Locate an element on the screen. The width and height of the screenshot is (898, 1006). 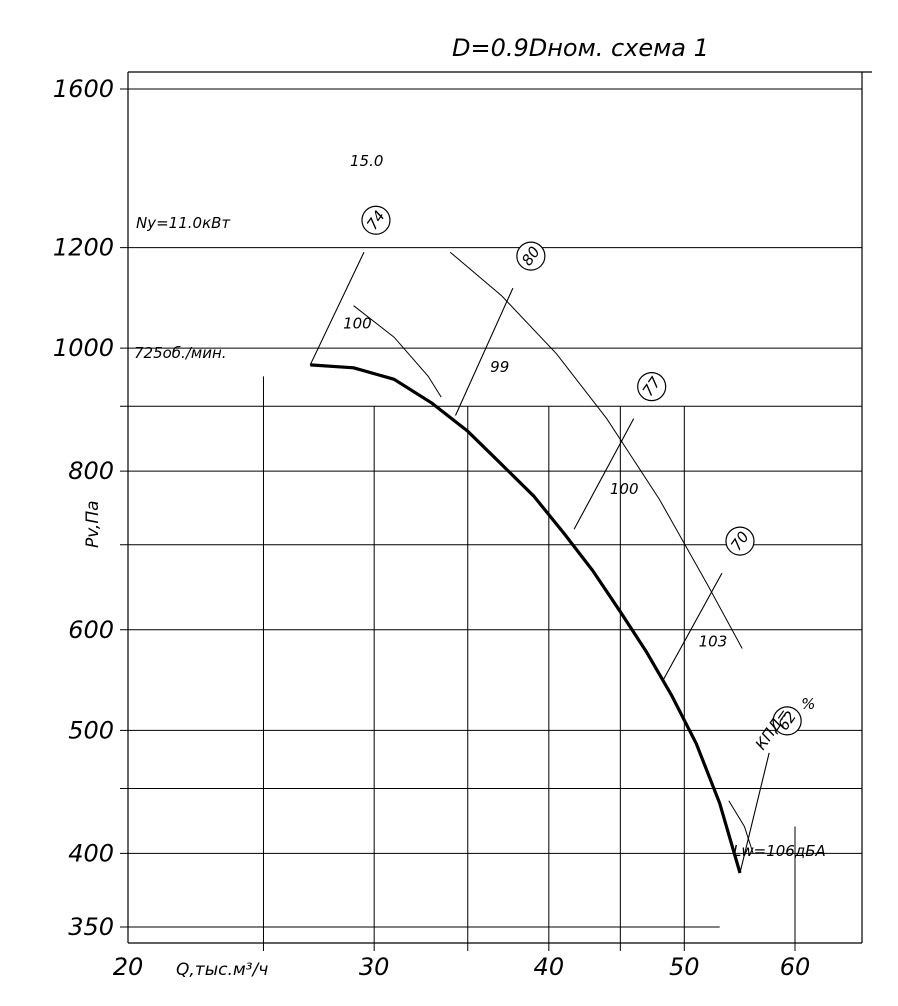
x-tick-label: 30 is located at coordinates (374, 967).